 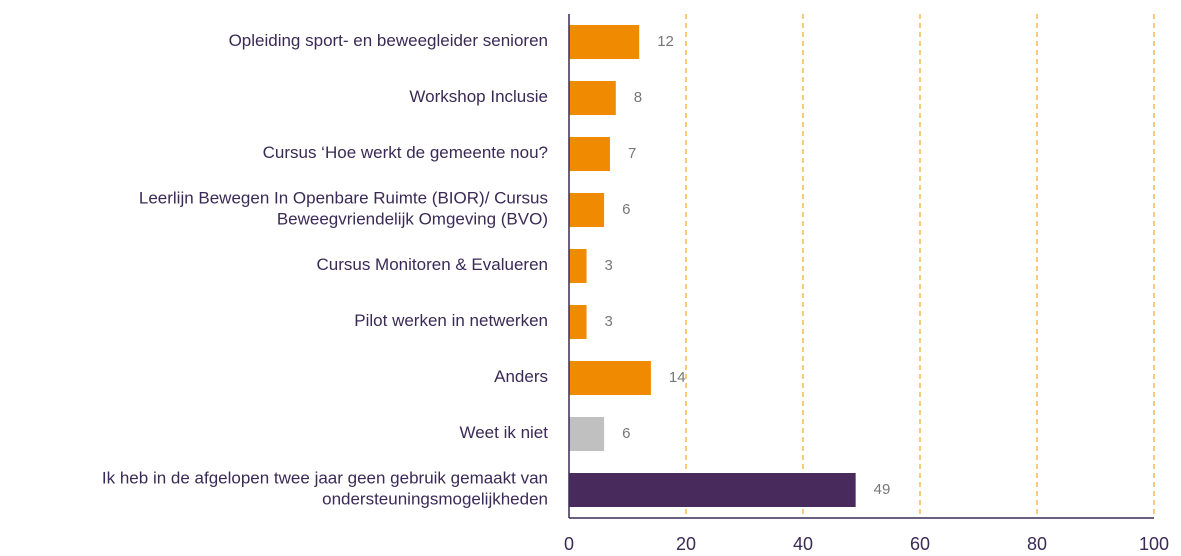 I want to click on category-label-line: Cursus ‘Hoe werkt de gemeente nou?, so click(x=405, y=152).